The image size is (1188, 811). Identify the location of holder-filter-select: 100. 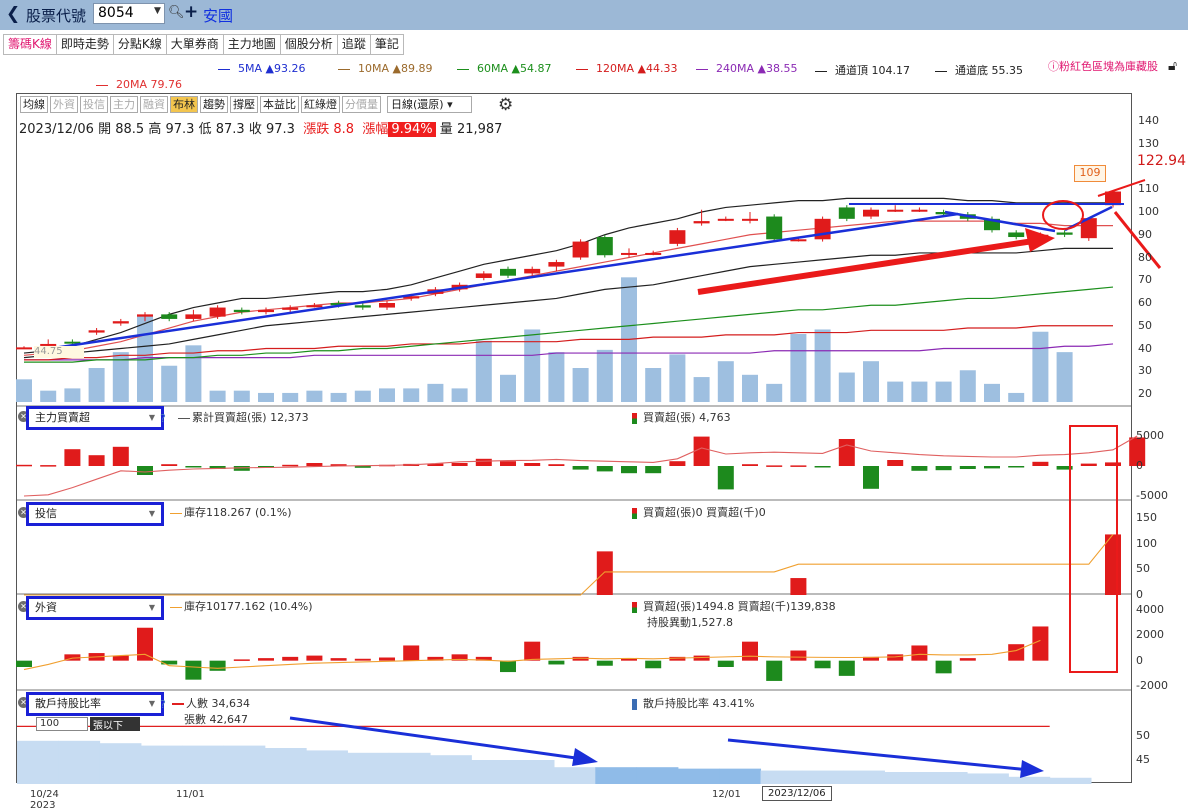
(62, 724).